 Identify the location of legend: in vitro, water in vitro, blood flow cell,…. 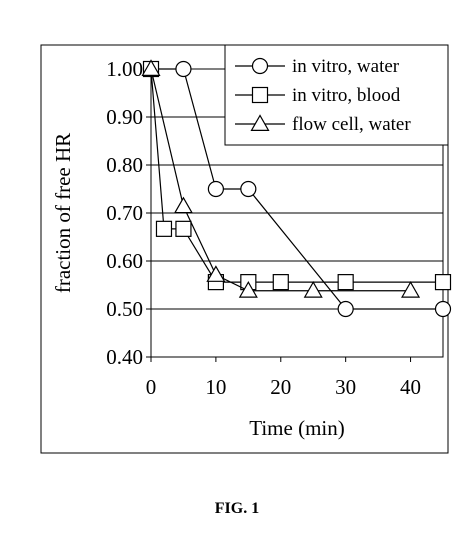
(336, 95).